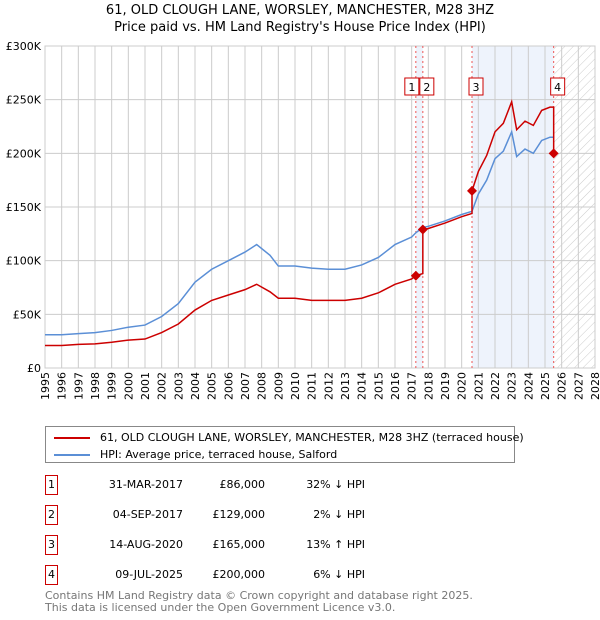 The height and width of the screenshot is (620, 600). Describe the element at coordinates (210, 545) in the screenshot. I see `table-row: 3 14-AUG-2020 £165,000 13% ↑ HPI` at that location.